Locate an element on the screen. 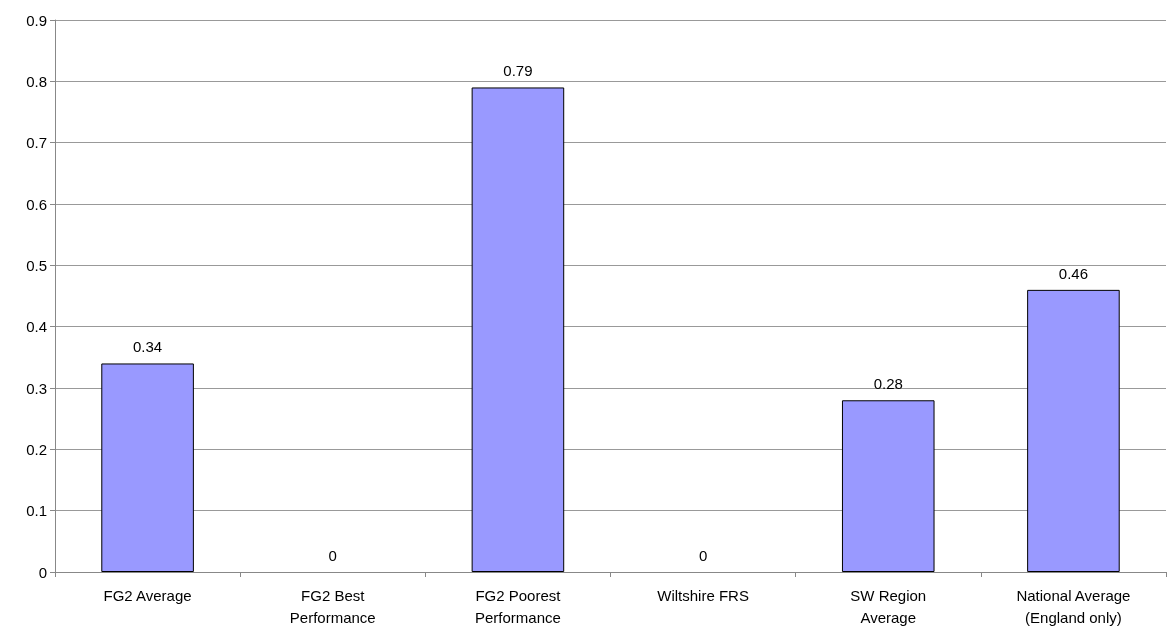 The width and height of the screenshot is (1168, 628). x-tick-label: National Average (England only) is located at coordinates (1073, 606).